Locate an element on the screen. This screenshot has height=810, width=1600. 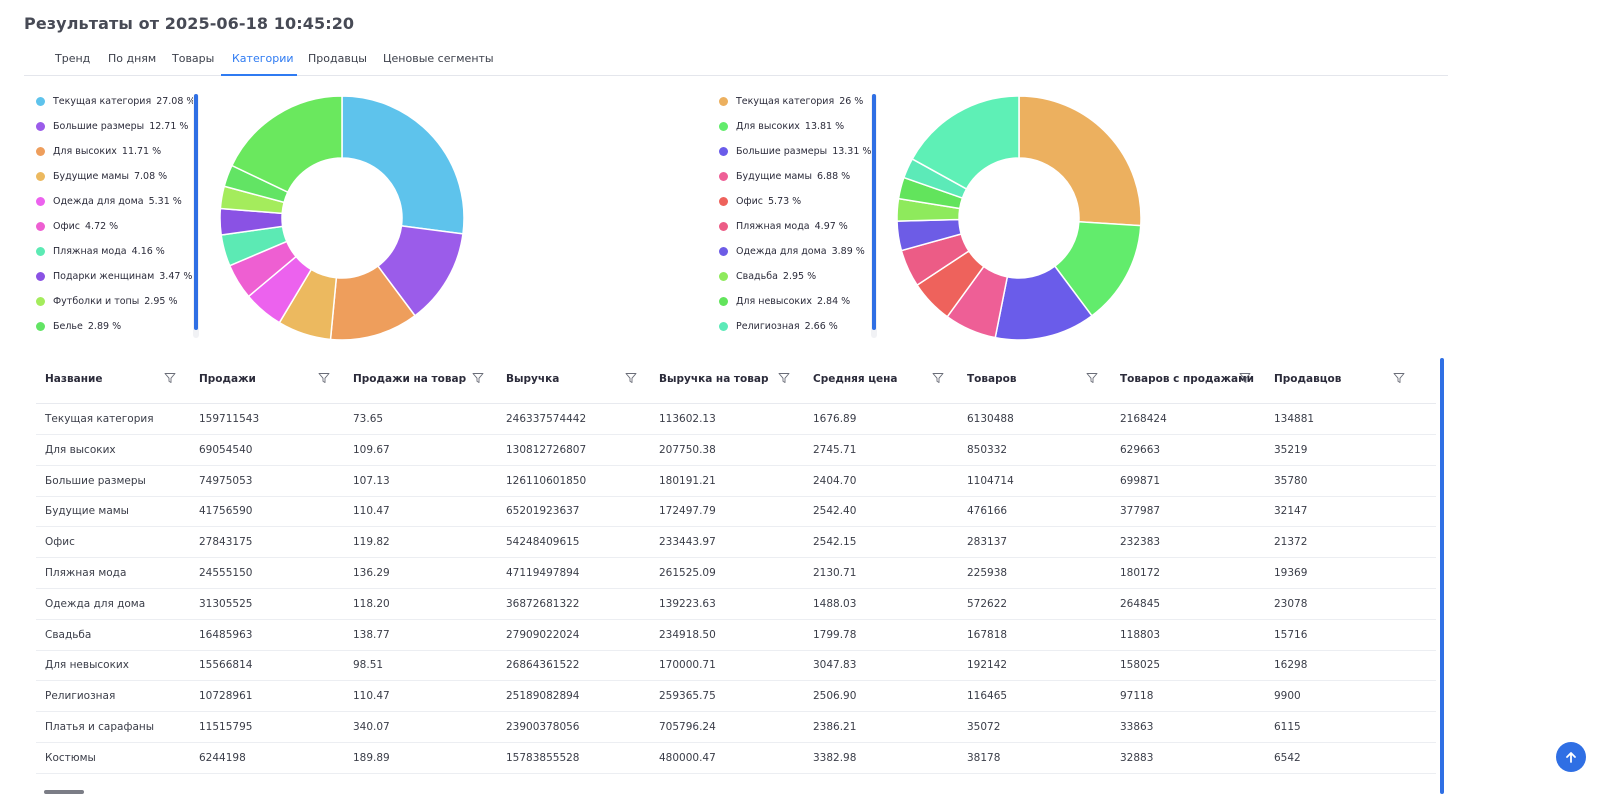
table-cell: 572622 is located at coordinates (987, 603).